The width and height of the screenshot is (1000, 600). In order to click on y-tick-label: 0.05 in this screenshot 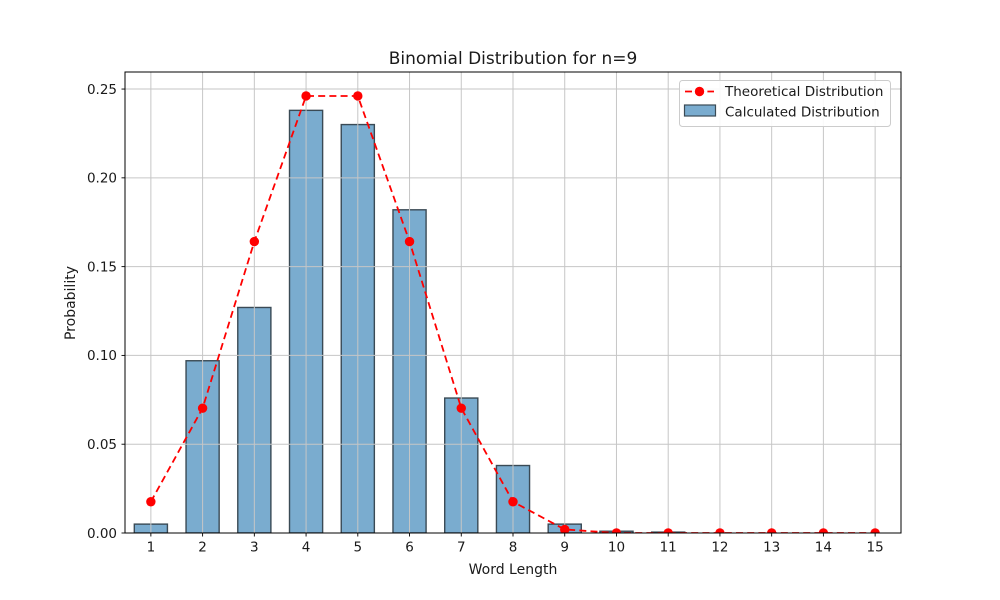, I will do `click(102, 445)`.